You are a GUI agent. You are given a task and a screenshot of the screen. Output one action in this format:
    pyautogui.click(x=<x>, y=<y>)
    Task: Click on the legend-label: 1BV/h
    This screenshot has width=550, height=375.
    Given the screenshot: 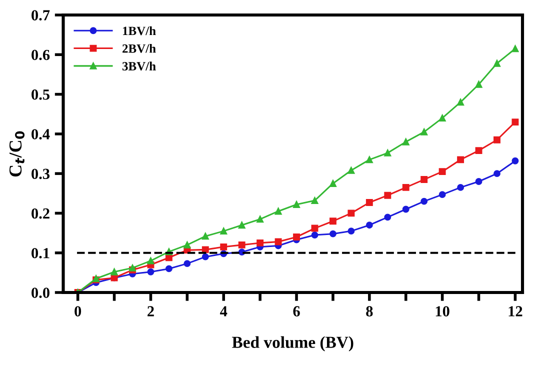 What is the action you would take?
    pyautogui.click(x=139, y=31)
    